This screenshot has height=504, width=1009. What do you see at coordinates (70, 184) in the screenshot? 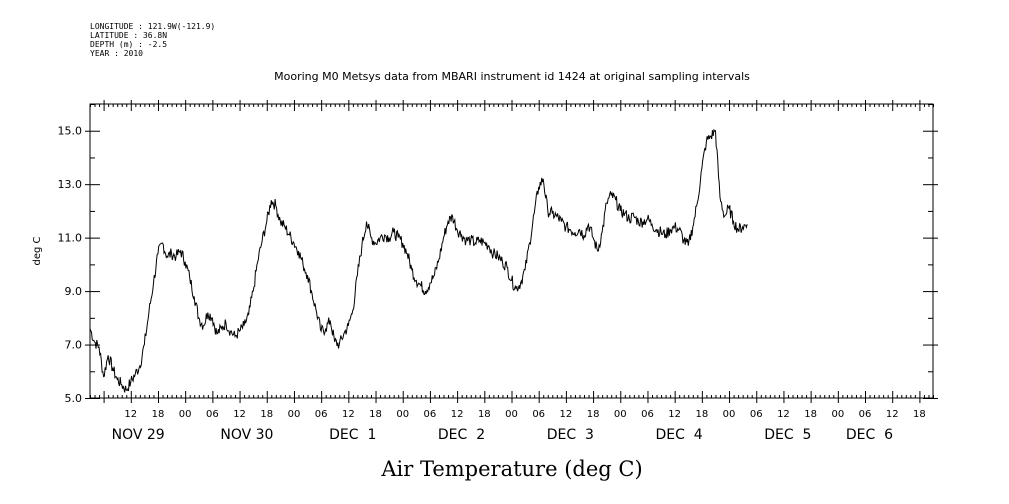
I see `y-tick-label: 13.0` at bounding box center [70, 184].